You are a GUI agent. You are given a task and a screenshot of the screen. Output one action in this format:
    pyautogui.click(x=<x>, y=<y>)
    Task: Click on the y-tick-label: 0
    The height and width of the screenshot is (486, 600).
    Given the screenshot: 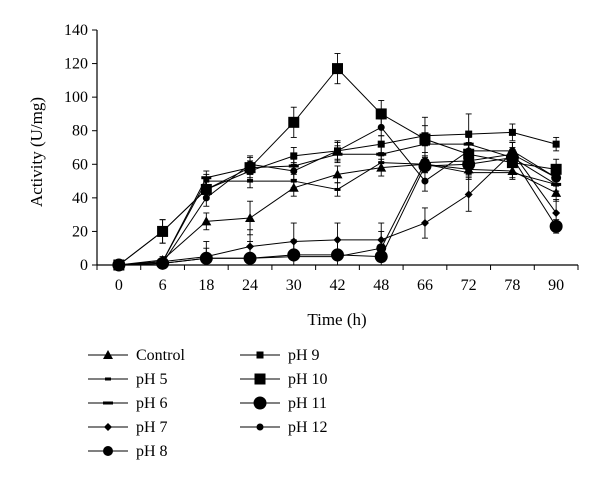 What is the action you would take?
    pyautogui.click(x=84, y=265)
    